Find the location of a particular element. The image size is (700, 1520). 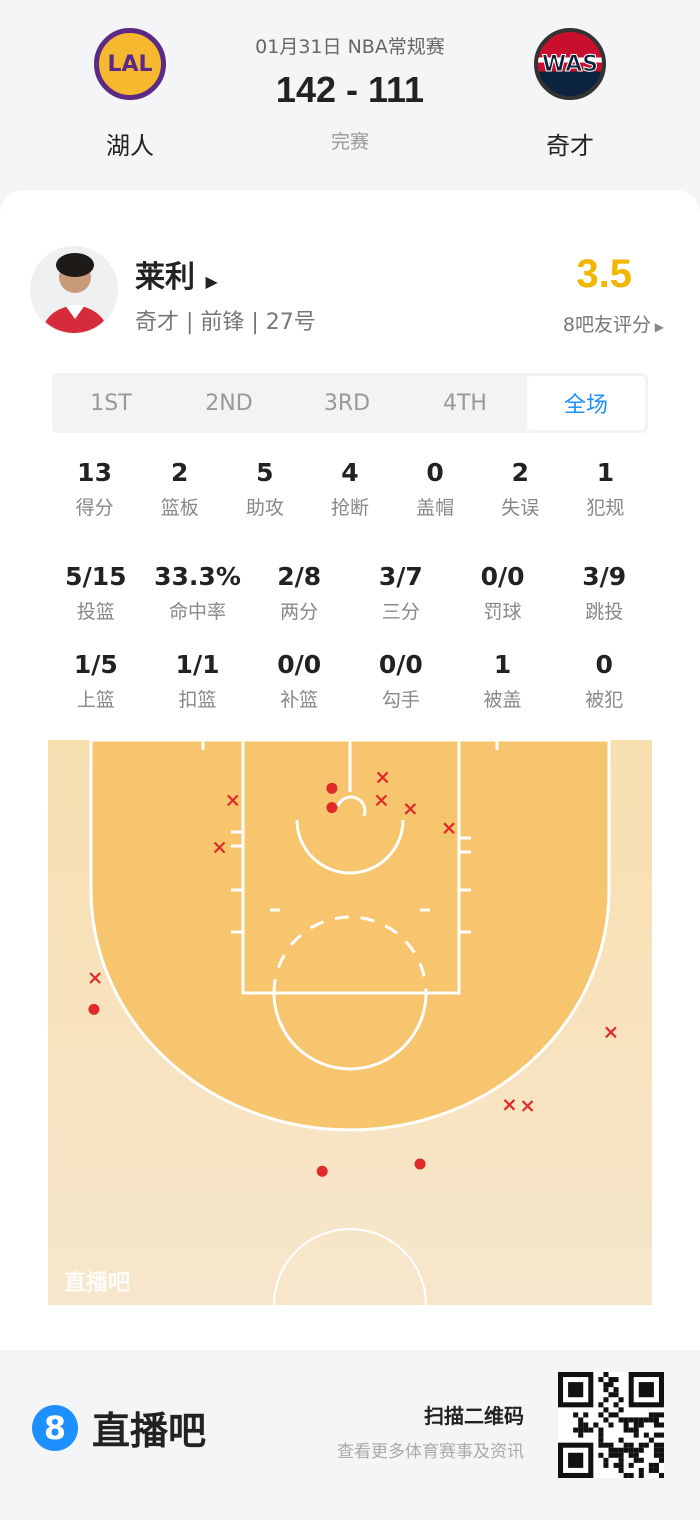

player-name: 莱利 is located at coordinates (165, 277).